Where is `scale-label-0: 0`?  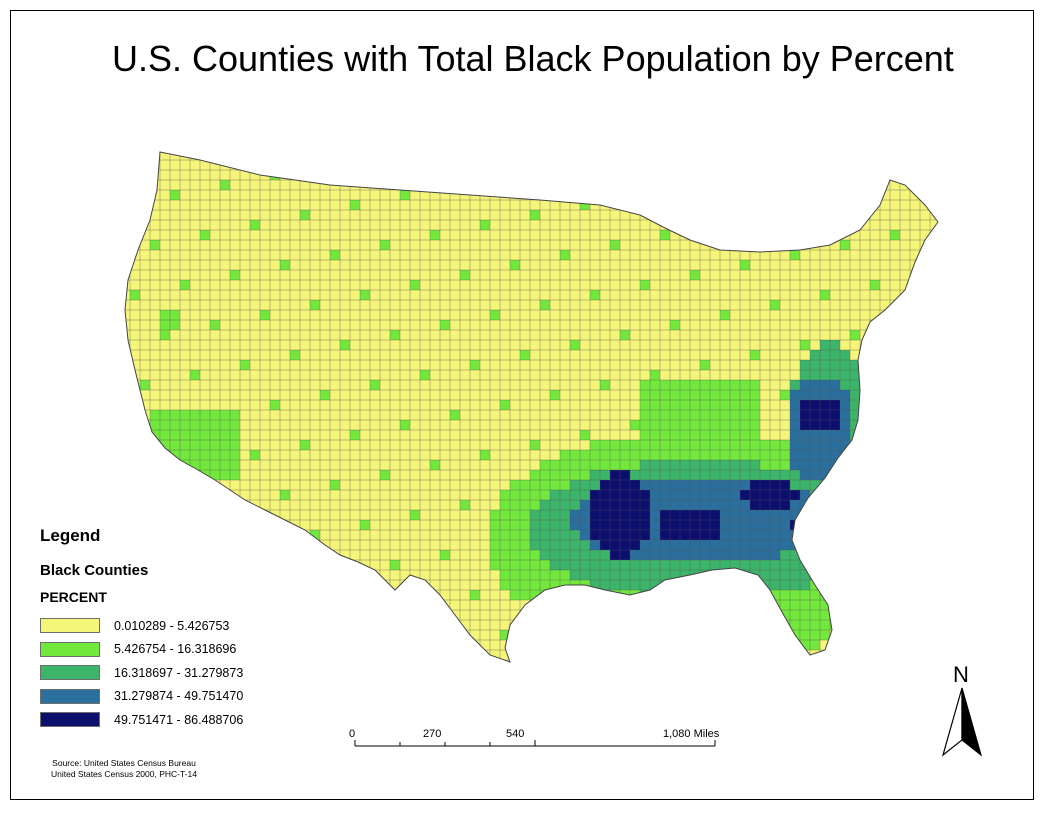
scale-label-0: 0 is located at coordinates (352, 734).